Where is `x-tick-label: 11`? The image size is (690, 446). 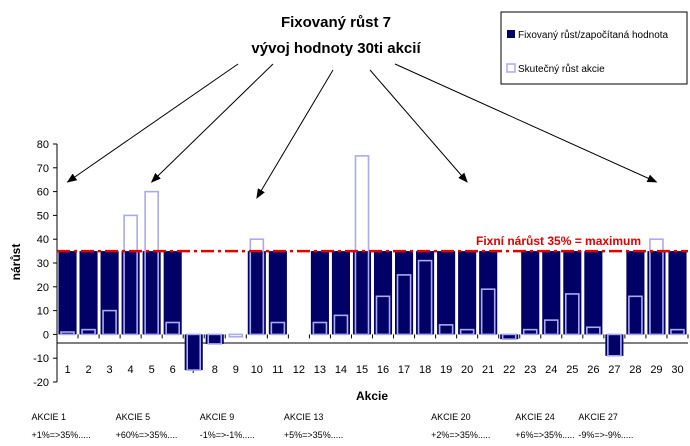
x-tick-label: 11 is located at coordinates (277, 370).